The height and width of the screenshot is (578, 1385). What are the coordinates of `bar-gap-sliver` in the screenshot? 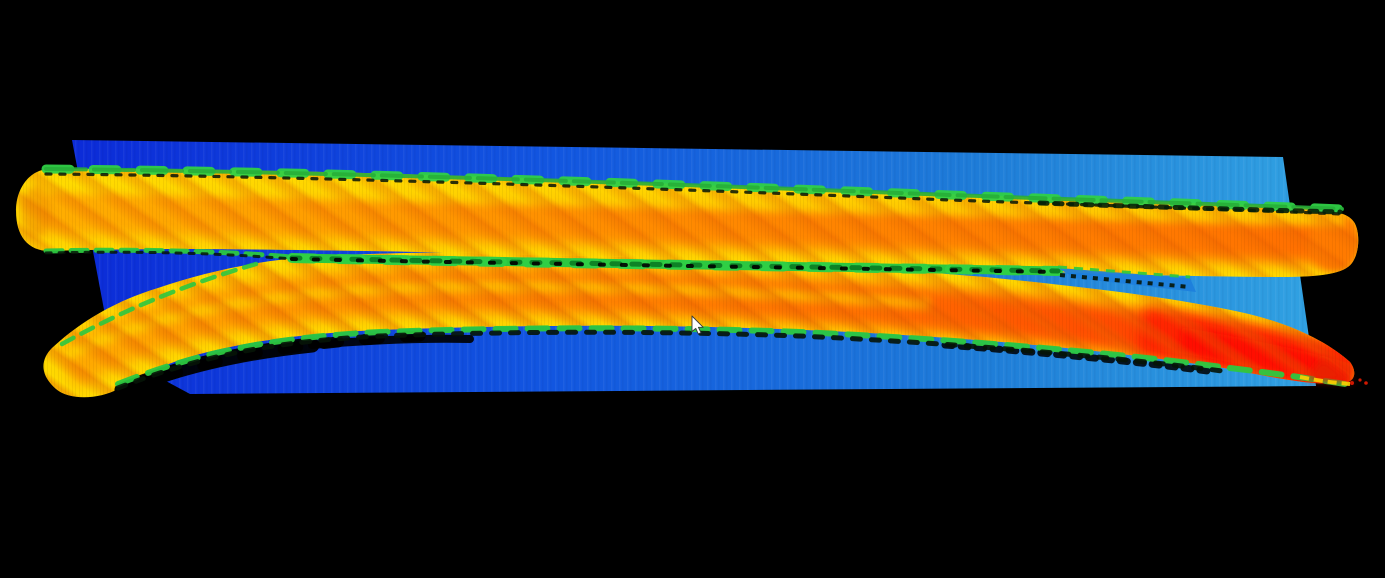 It's located at (1126, 278).